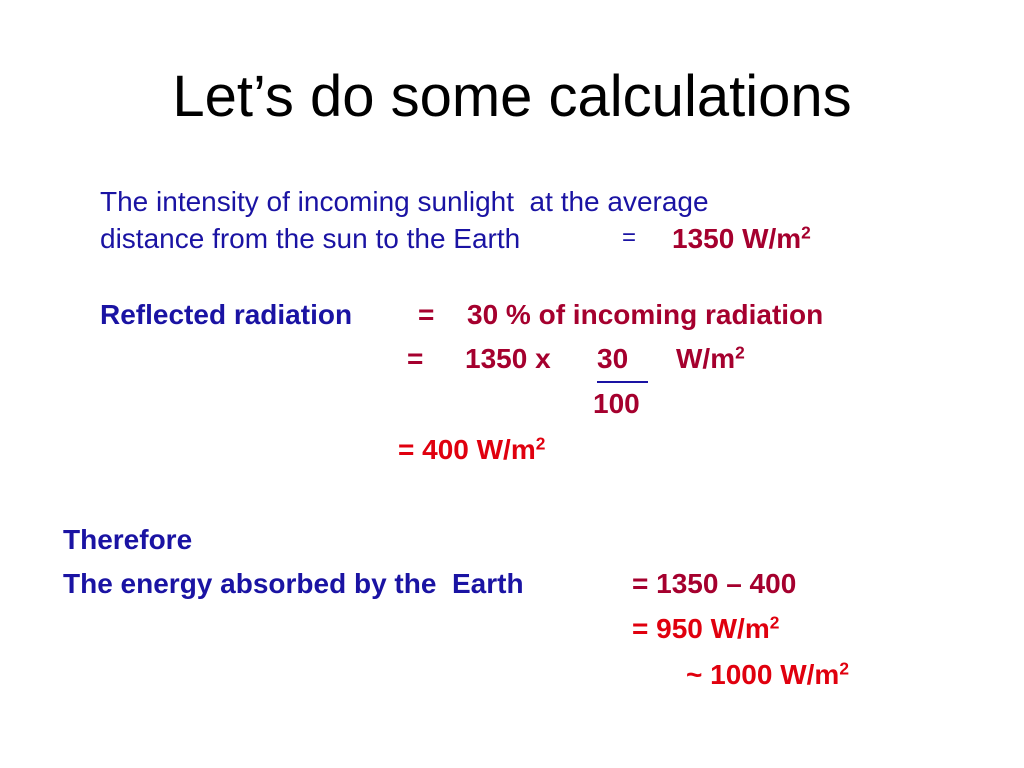  What do you see at coordinates (613, 358) in the screenshot?
I see `numerator: 30` at bounding box center [613, 358].